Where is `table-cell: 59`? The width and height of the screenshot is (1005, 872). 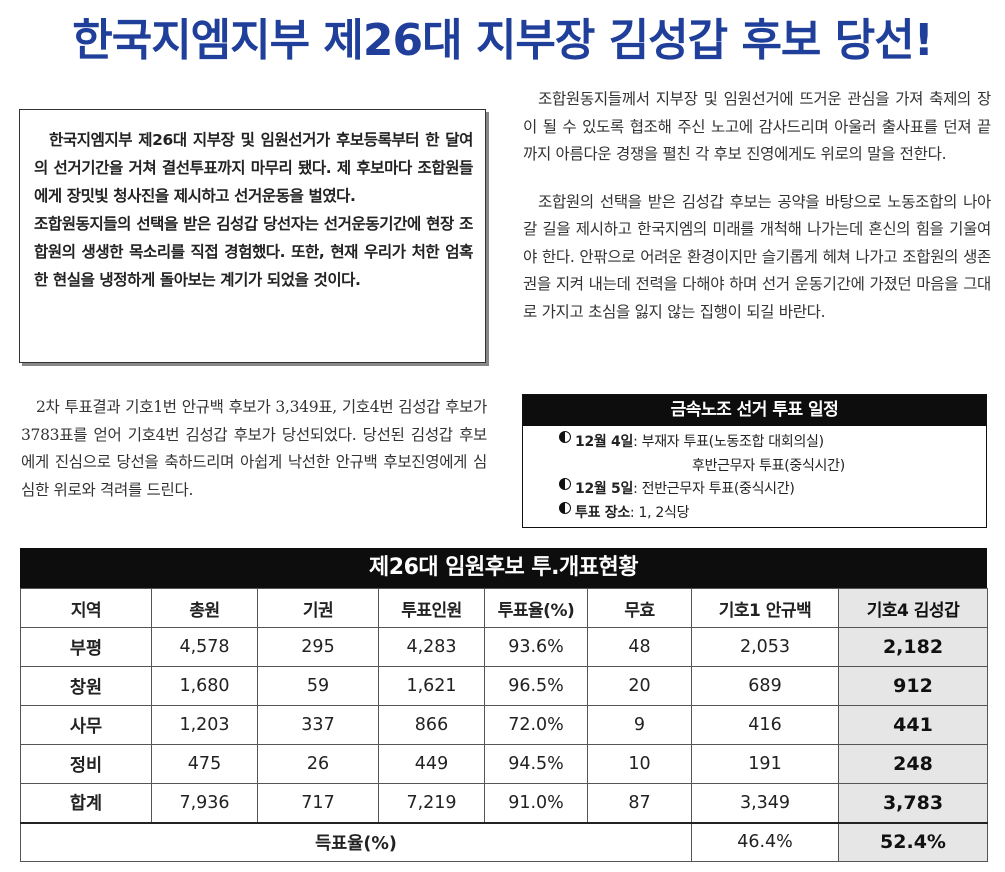
table-cell: 59 is located at coordinates (318, 686).